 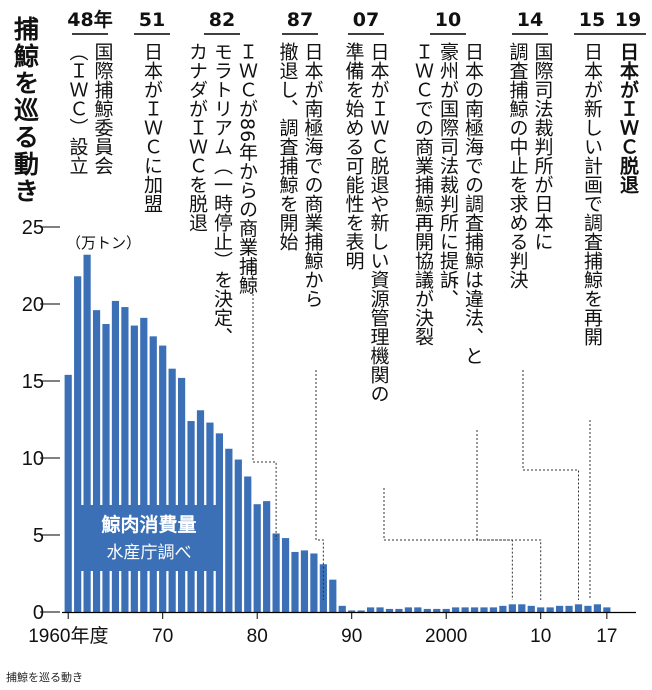 What do you see at coordinates (366, 20) in the screenshot?
I see `event-year-label: 07` at bounding box center [366, 20].